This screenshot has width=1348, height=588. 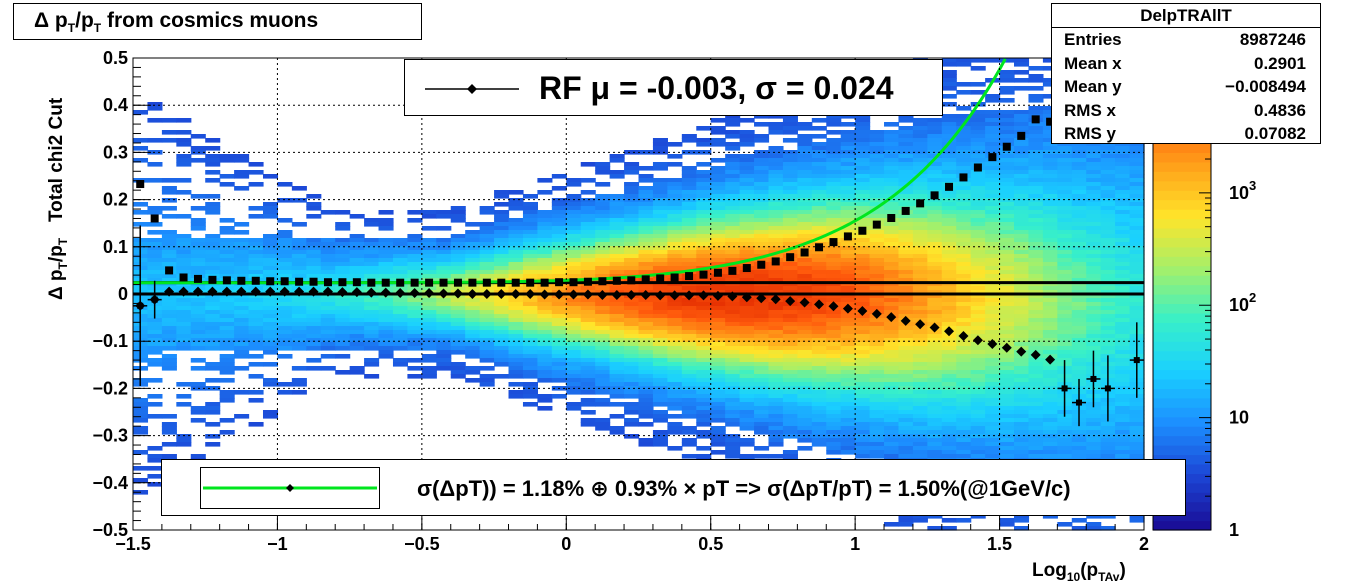 I want to click on rf-marker, so click(x=270, y=291).